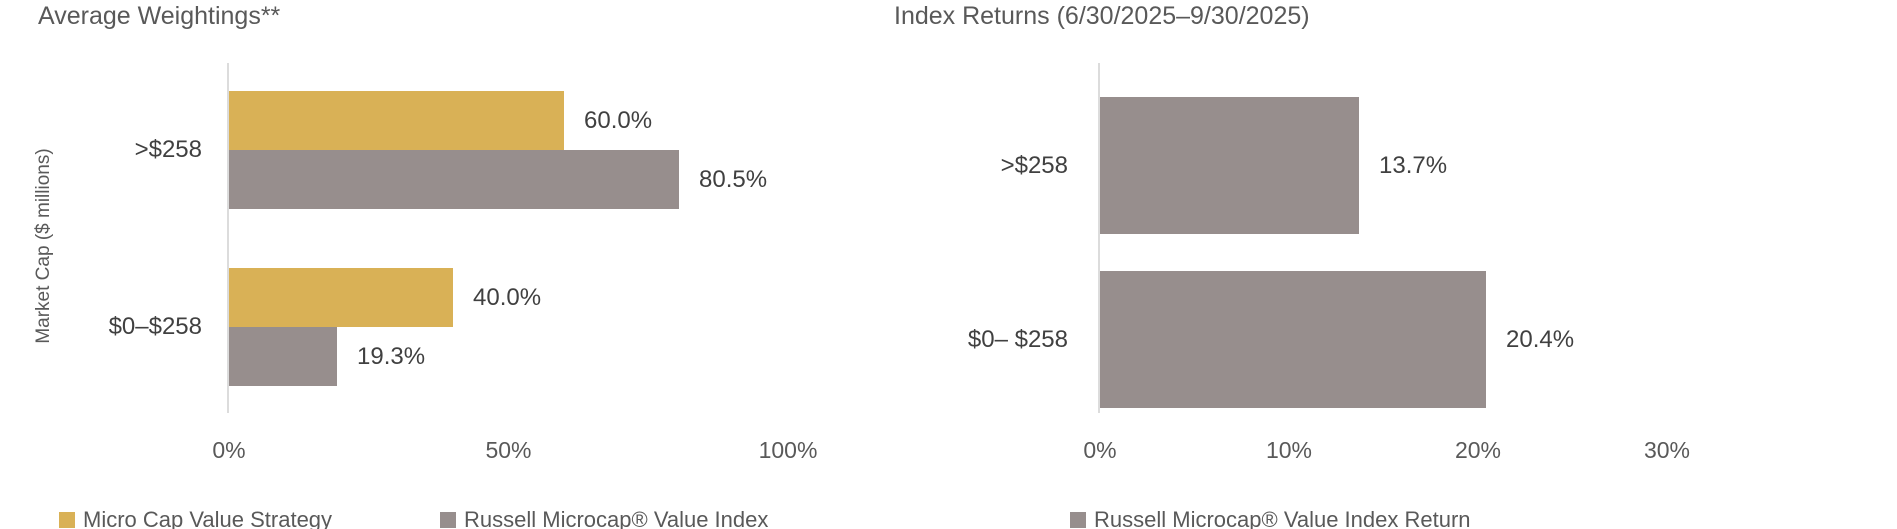 This screenshot has height=529, width=1897. What do you see at coordinates (733, 179) in the screenshot?
I see `data-label-russell-microcap-value-index: 80.5%` at bounding box center [733, 179].